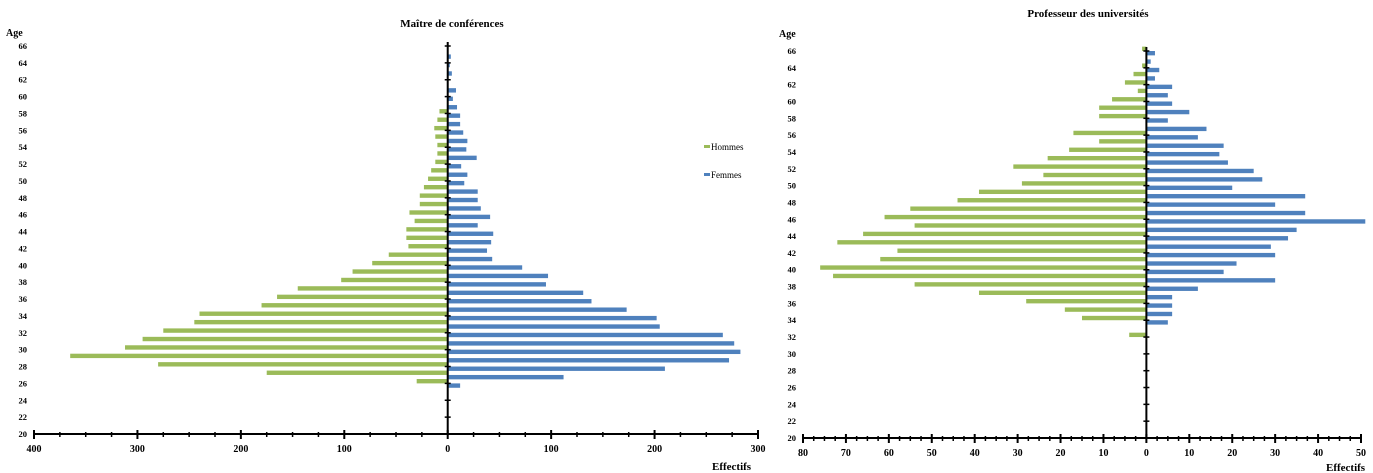 The image size is (1373, 473). I want to click on legend: Hommes Femmes, so click(724, 161).